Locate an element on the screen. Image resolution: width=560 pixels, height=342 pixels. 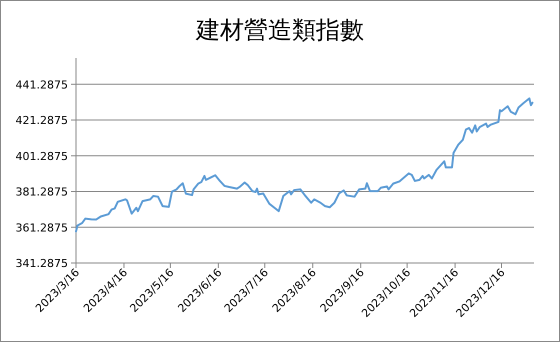
y-tick-label: 421.2875 is located at coordinates (42, 121).